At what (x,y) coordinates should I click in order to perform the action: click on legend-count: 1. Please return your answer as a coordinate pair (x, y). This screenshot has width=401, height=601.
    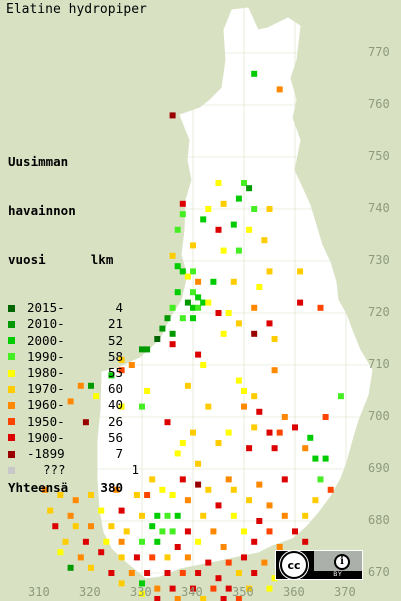
    Looking at the image, I should click on (135, 470).